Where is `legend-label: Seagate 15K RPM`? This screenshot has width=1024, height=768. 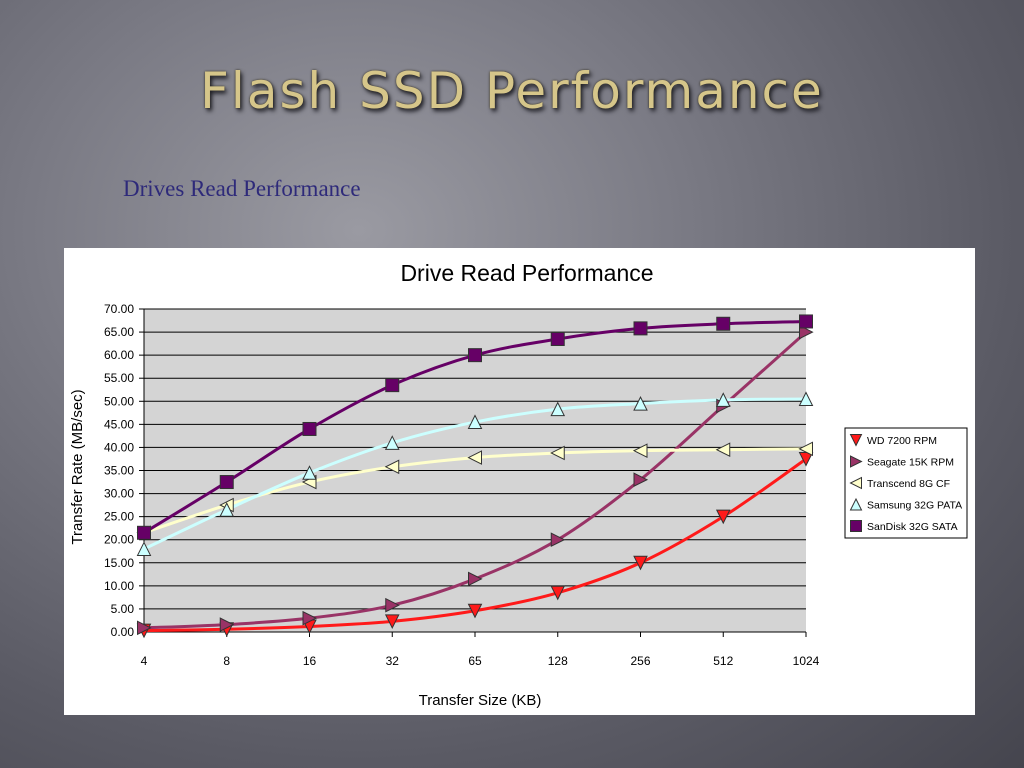 legend-label: Seagate 15K RPM is located at coordinates (910, 463).